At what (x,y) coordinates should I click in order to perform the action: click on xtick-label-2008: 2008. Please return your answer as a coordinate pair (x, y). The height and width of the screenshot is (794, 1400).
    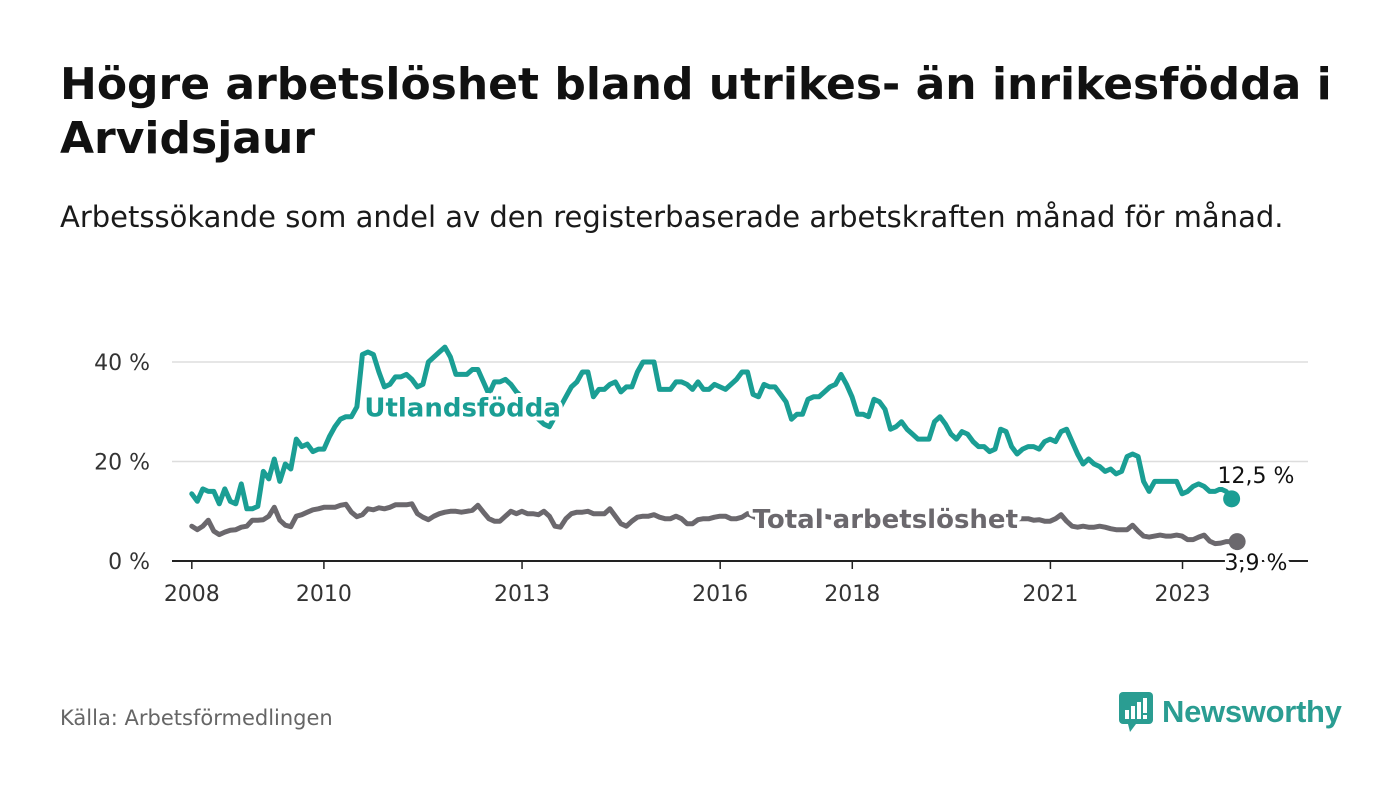
    Looking at the image, I should click on (192, 594).